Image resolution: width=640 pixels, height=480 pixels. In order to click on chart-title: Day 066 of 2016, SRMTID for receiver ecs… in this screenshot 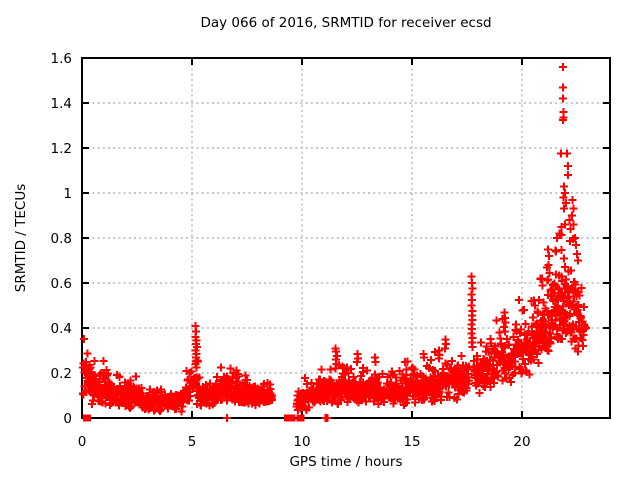, I will do `click(345, 23)`.